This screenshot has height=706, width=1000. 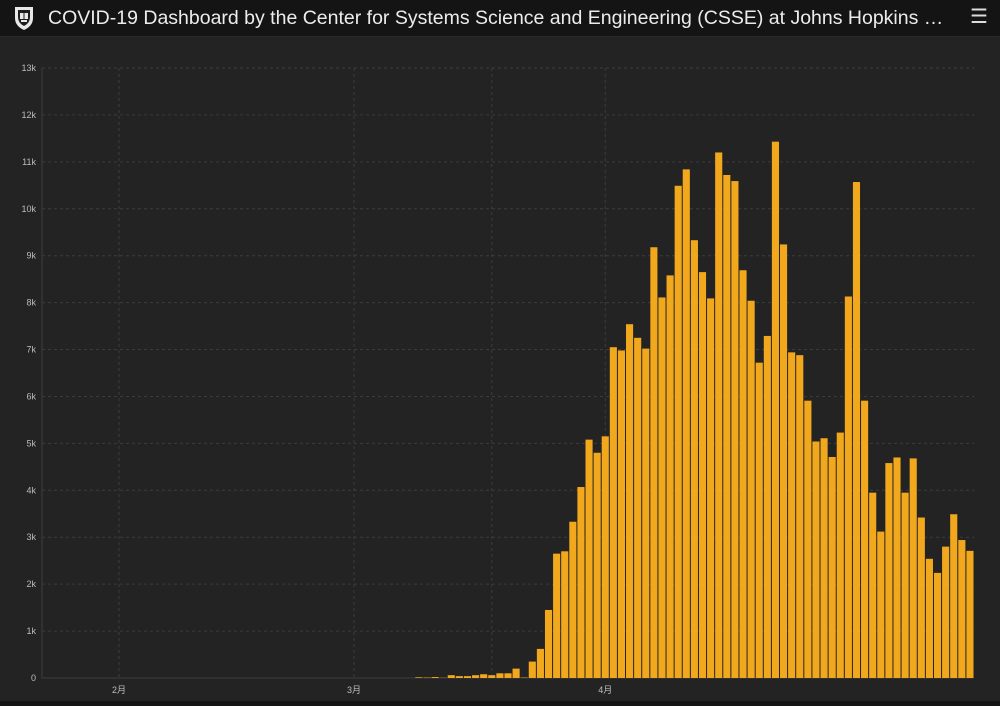 I want to click on y-tick-label: 2k, so click(x=31, y=584).